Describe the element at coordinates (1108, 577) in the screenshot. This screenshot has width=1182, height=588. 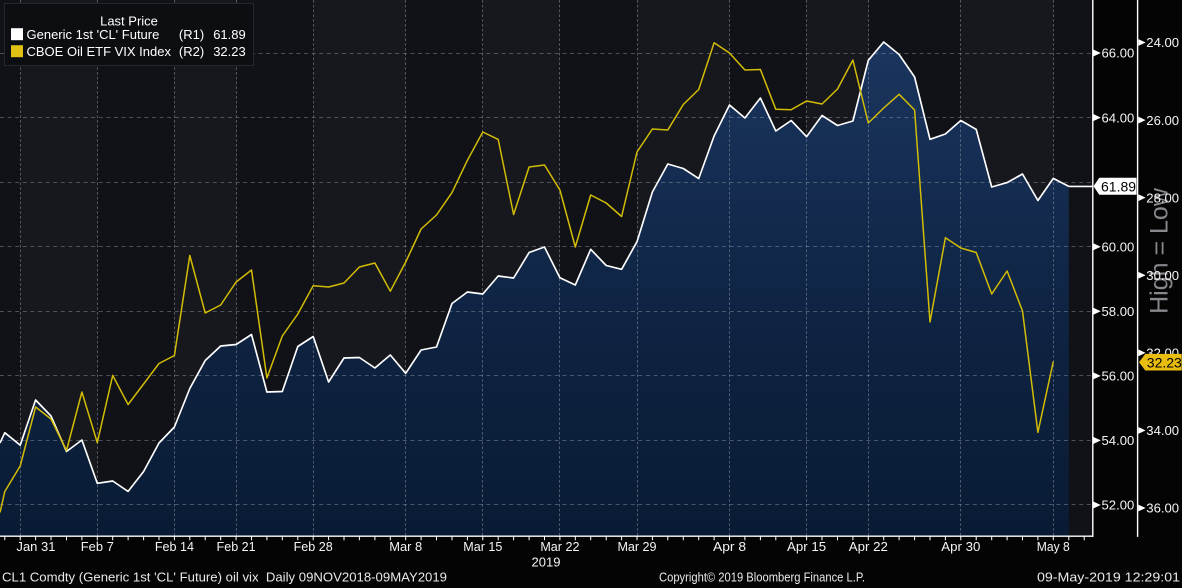
I see `svg-text: 09-May-2019 12:29:01` at that location.